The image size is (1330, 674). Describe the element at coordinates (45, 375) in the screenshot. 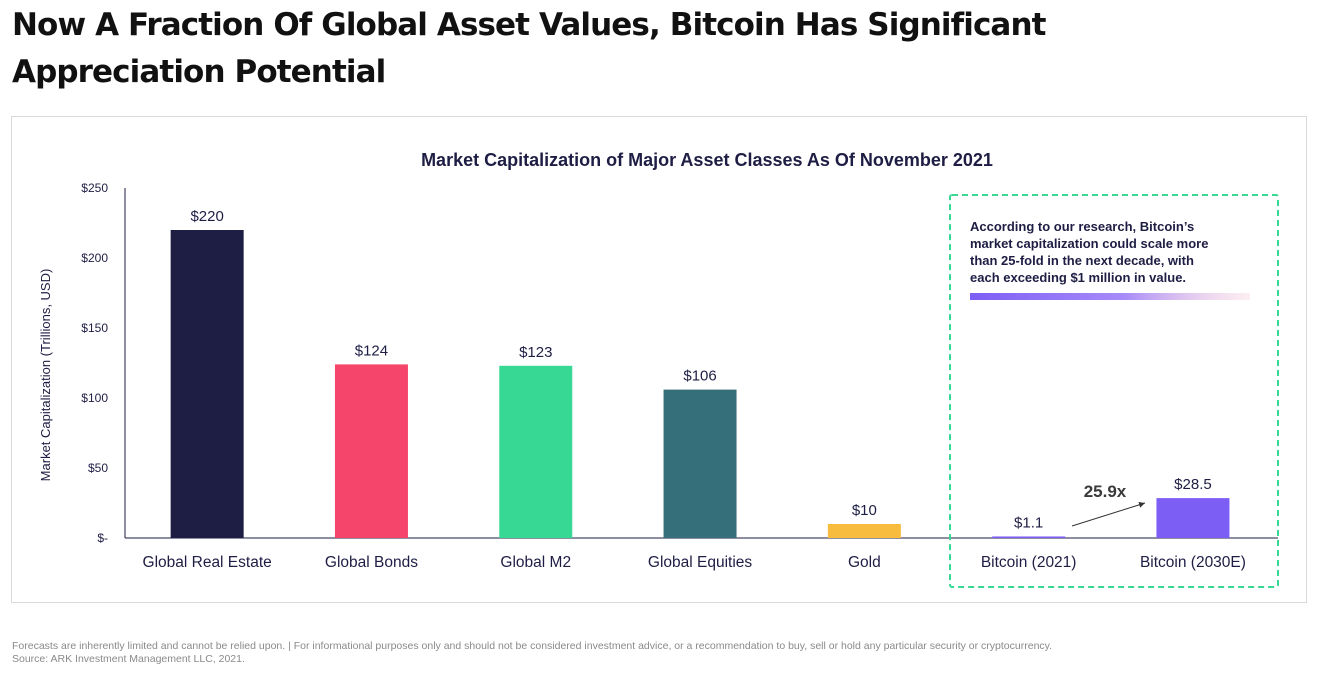

I see `y-axis-label: Market Capitalization (Trillions, USD)` at that location.